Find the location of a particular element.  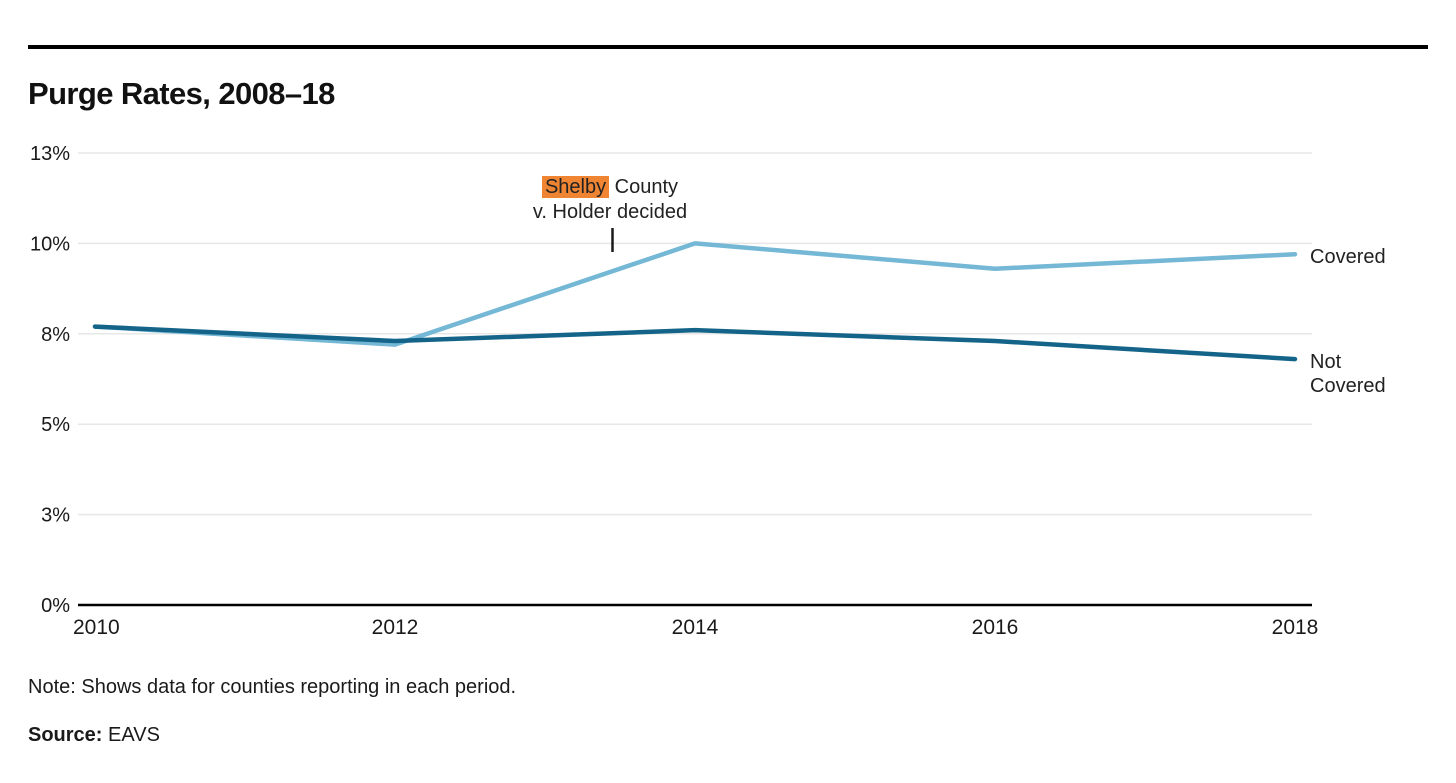

annotation-line1-rest: County is located at coordinates (646, 187).